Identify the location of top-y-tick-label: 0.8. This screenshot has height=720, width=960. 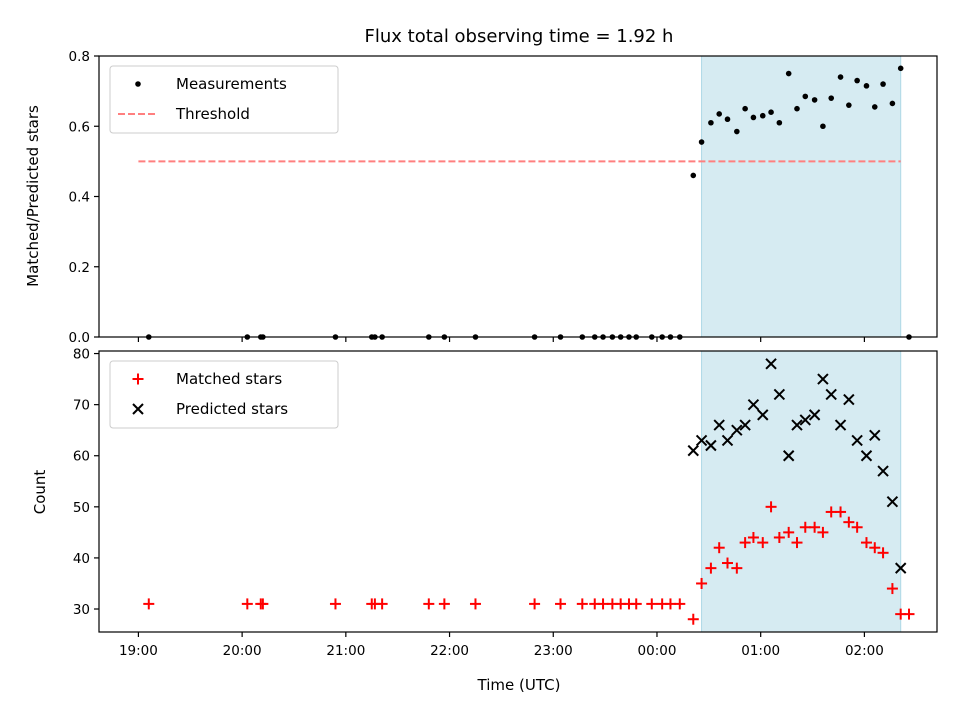
(79, 57).